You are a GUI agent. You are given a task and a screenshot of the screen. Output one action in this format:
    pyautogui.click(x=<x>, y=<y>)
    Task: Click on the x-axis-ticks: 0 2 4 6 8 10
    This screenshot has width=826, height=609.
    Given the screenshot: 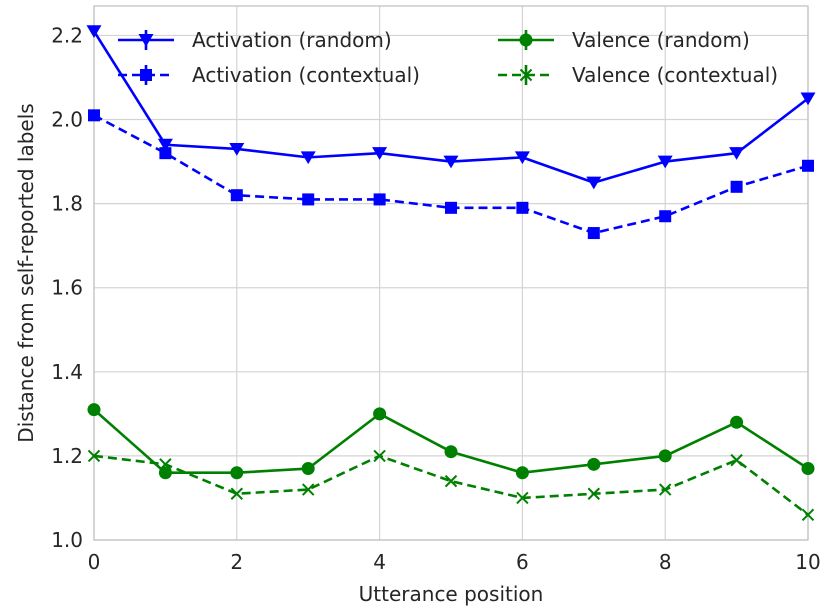 What is the action you would take?
    pyautogui.click(x=454, y=562)
    